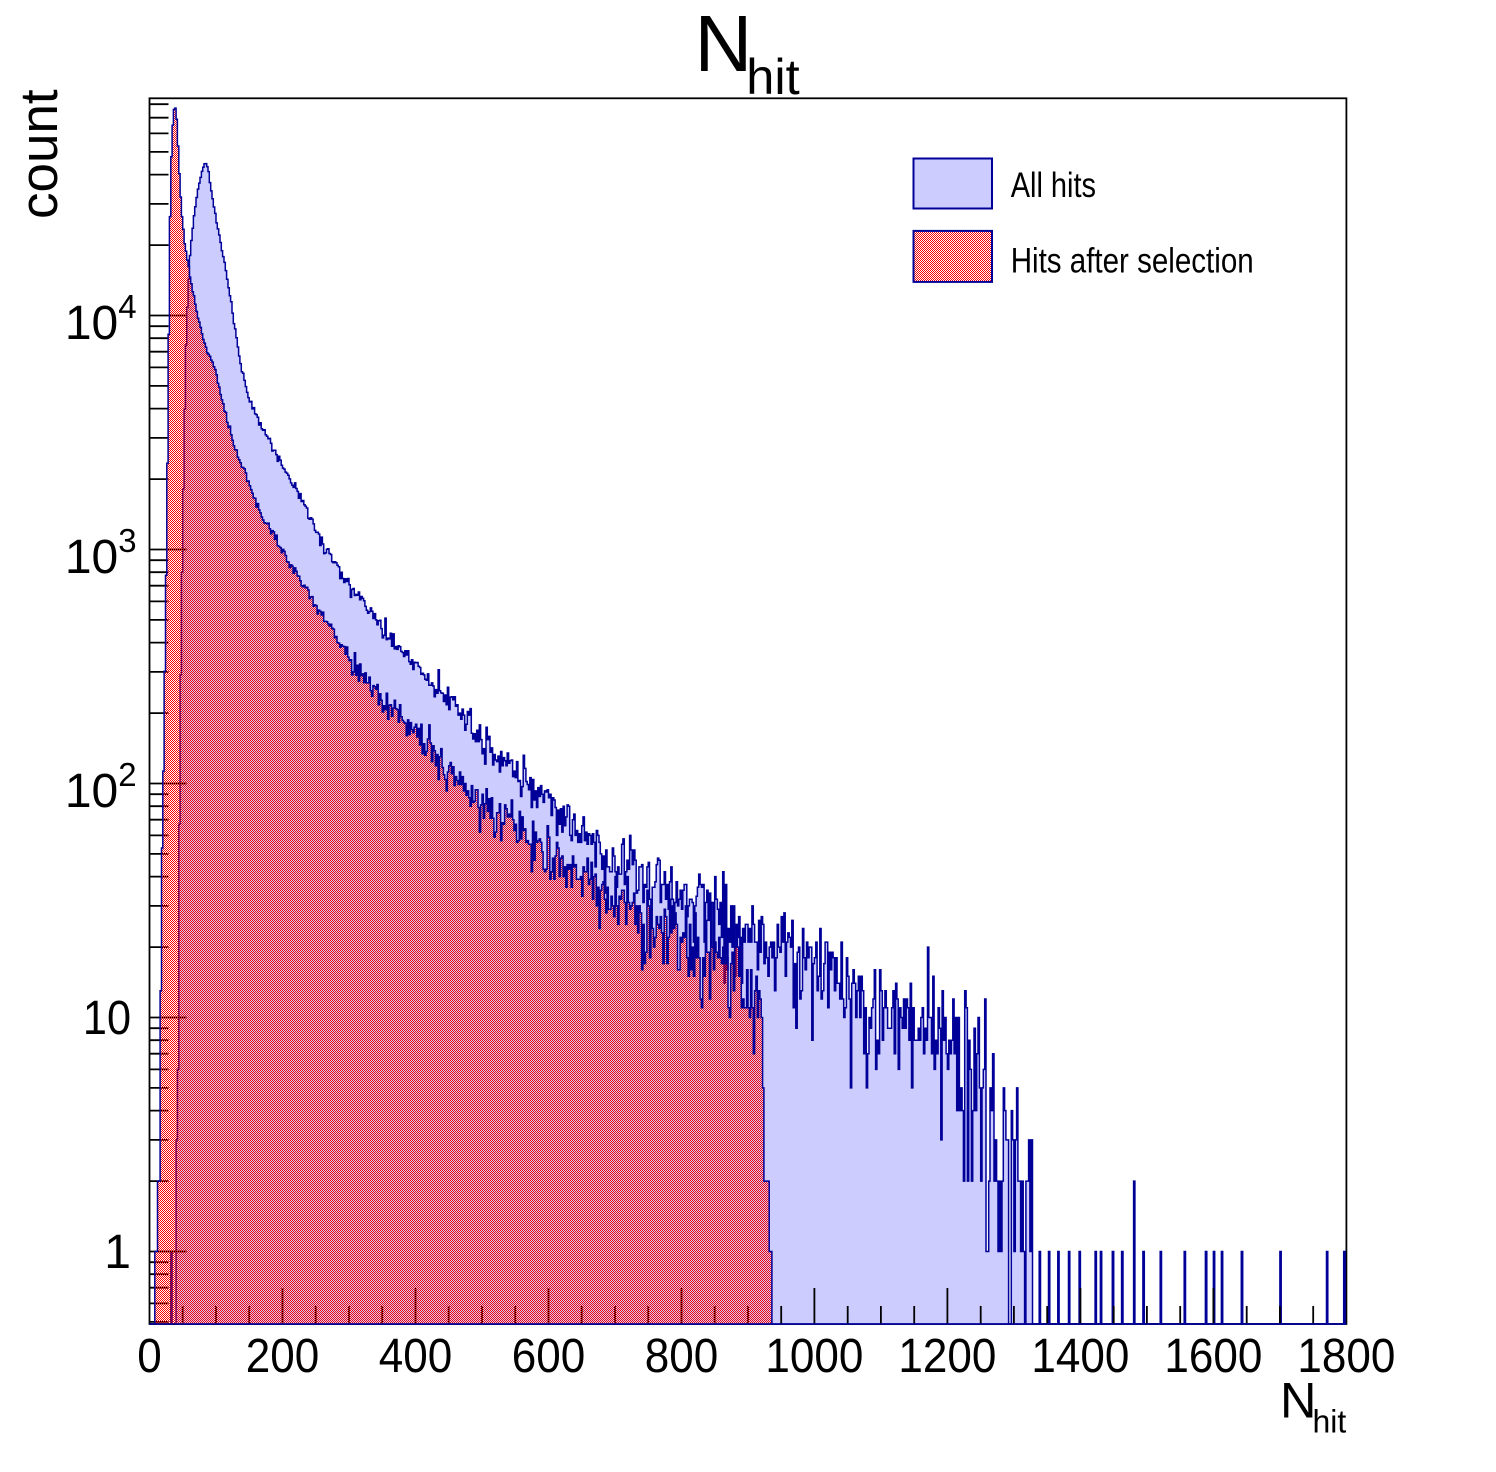 The height and width of the screenshot is (1472, 1496). I want to click on svg-text: 400, so click(416, 1356).